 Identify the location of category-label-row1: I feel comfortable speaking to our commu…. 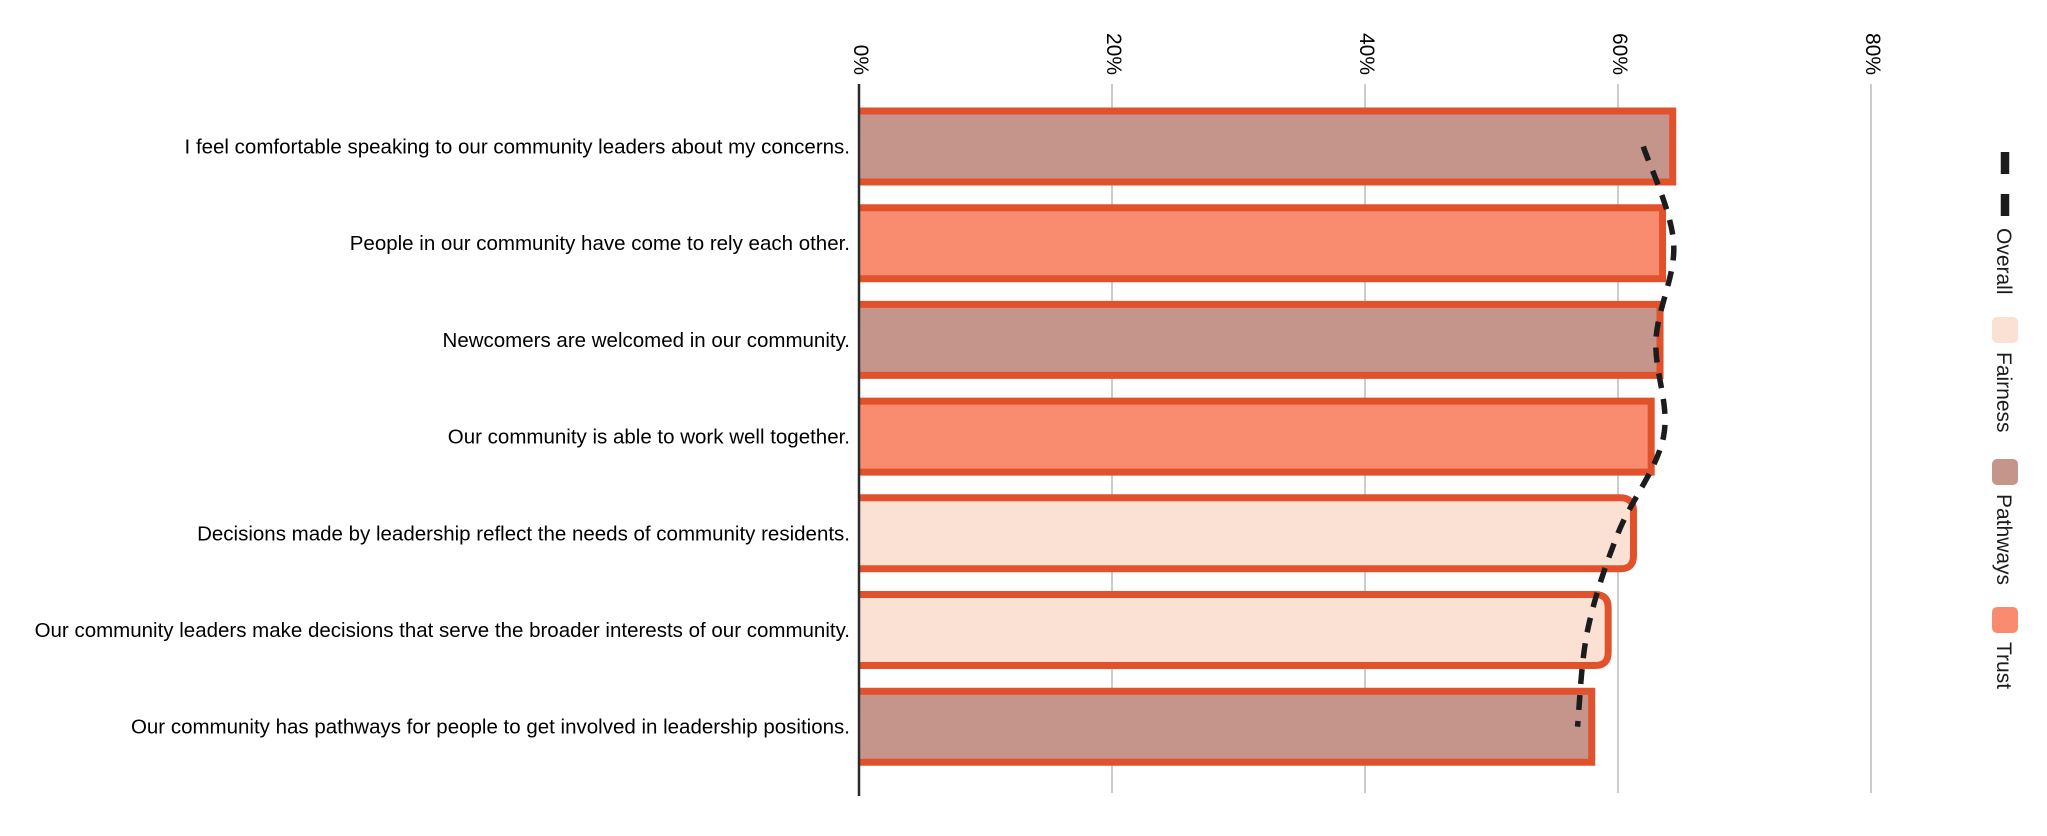
(517, 147).